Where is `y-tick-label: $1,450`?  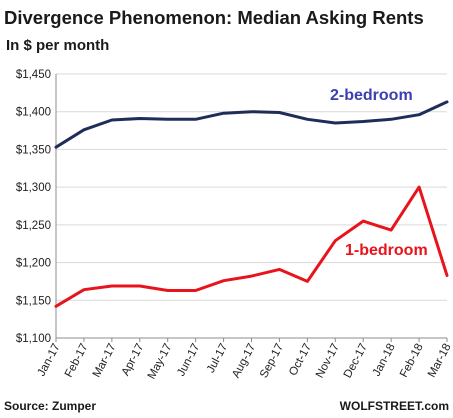 y-tick-label: $1,450 is located at coordinates (33, 75).